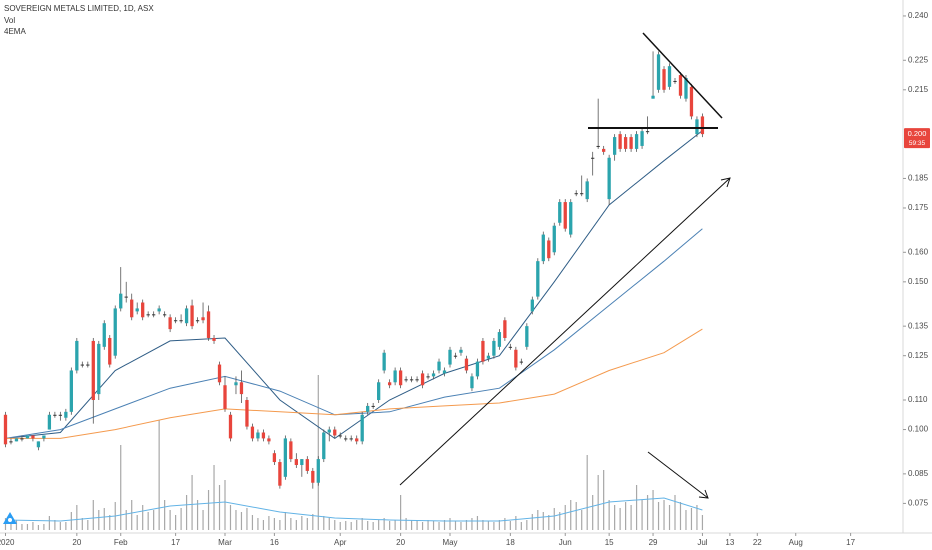  What do you see at coordinates (79, 8) in the screenshot?
I see `symbol-title: SOVEREIGN METALS LIMITED, 1D, ASX` at bounding box center [79, 8].